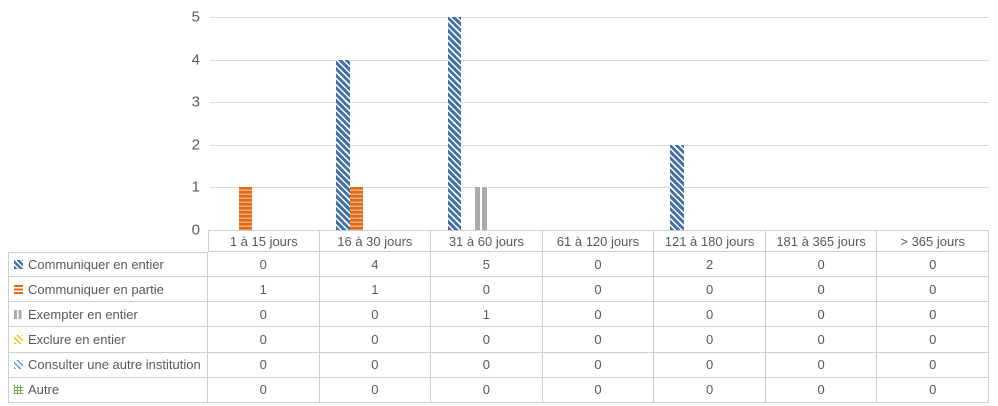  I want to click on y-axis-tick-label: 0, so click(195, 230).